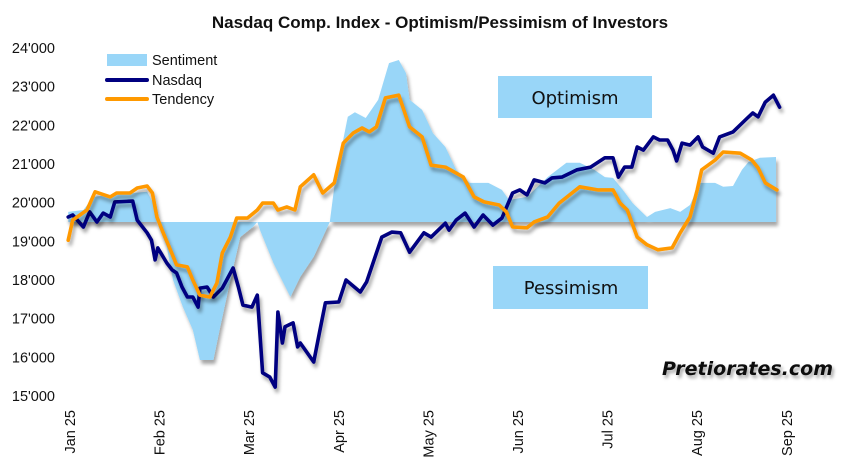 The width and height of the screenshot is (854, 465). Describe the element at coordinates (33, 320) in the screenshot. I see `y-tick-label: 17'000` at that location.